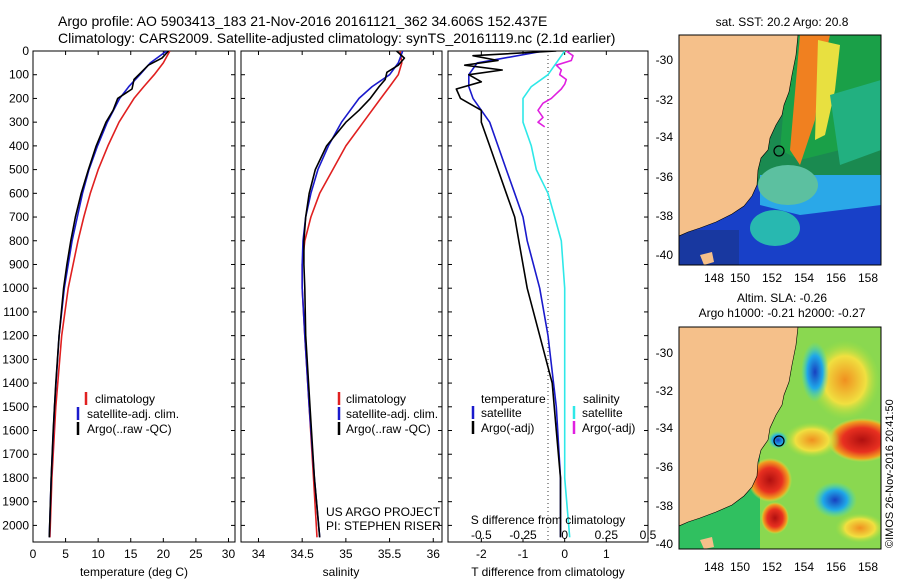 This screenshot has height=580, width=900. What do you see at coordinates (601, 399) in the screenshot?
I see `legend-salinity-header: salinity` at bounding box center [601, 399].